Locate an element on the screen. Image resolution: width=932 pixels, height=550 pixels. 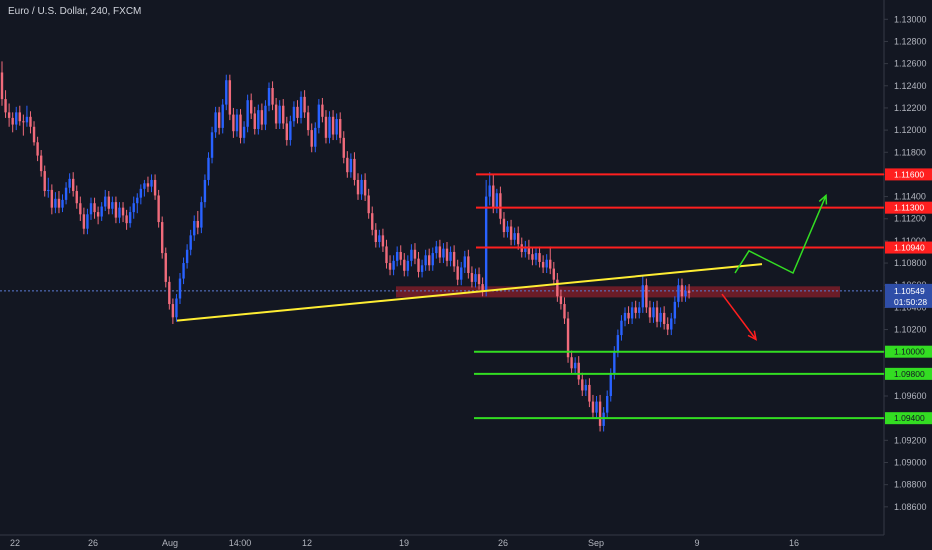
time-axis: 22 26 Aug 14:00 12 19 26 Sep 9 16 is located at coordinates (404, 543).